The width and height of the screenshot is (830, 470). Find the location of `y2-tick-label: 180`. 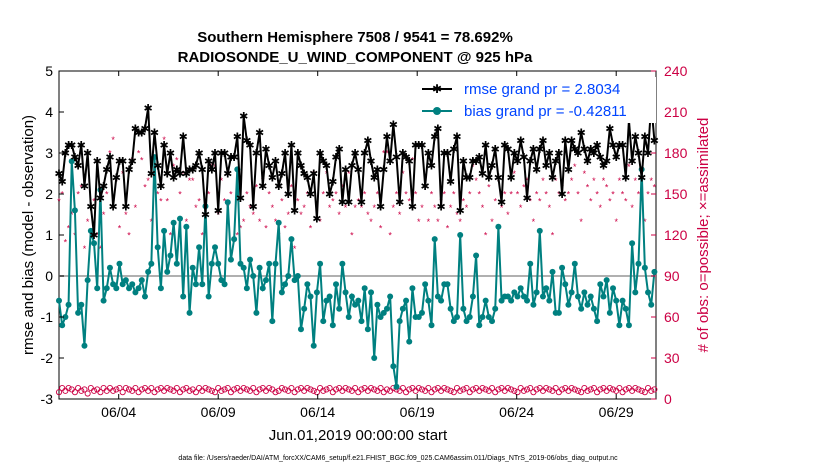

y2-tick-label: 180 is located at coordinates (676, 153).